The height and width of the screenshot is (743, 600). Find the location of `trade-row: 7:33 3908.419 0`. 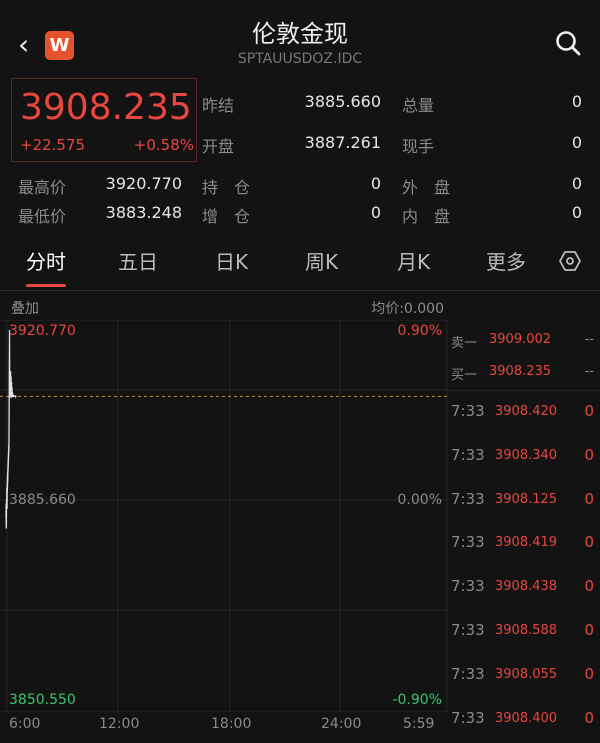

trade-row: 7:33 3908.419 0 is located at coordinates (524, 543).